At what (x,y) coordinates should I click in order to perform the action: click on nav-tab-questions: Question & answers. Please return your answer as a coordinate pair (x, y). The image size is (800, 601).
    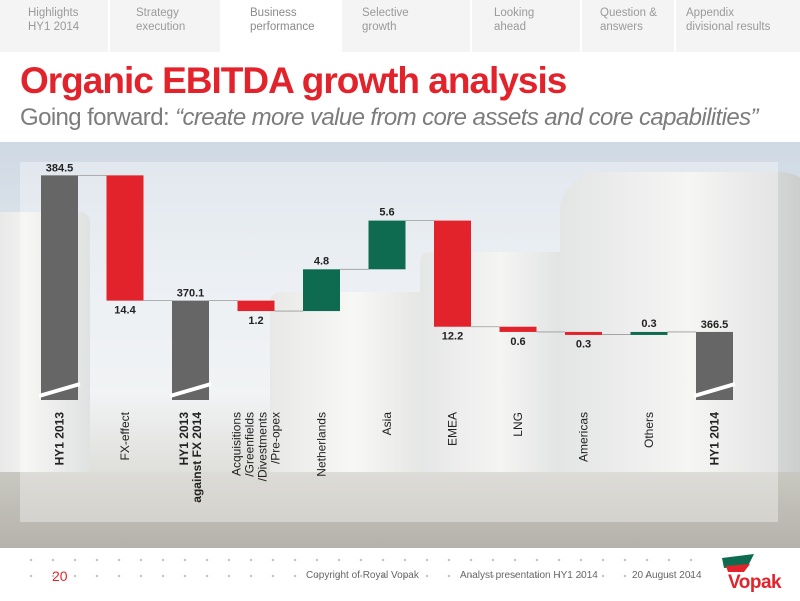
    Looking at the image, I should click on (629, 26).